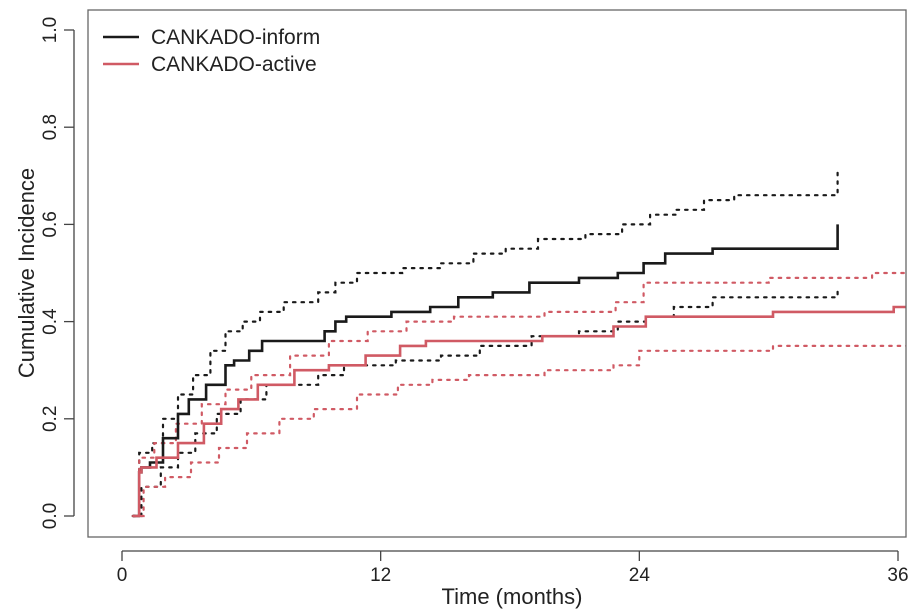 This screenshot has height=612, width=908. What do you see at coordinates (50, 224) in the screenshot?
I see `y-tick-label: 0.6` at bounding box center [50, 224].